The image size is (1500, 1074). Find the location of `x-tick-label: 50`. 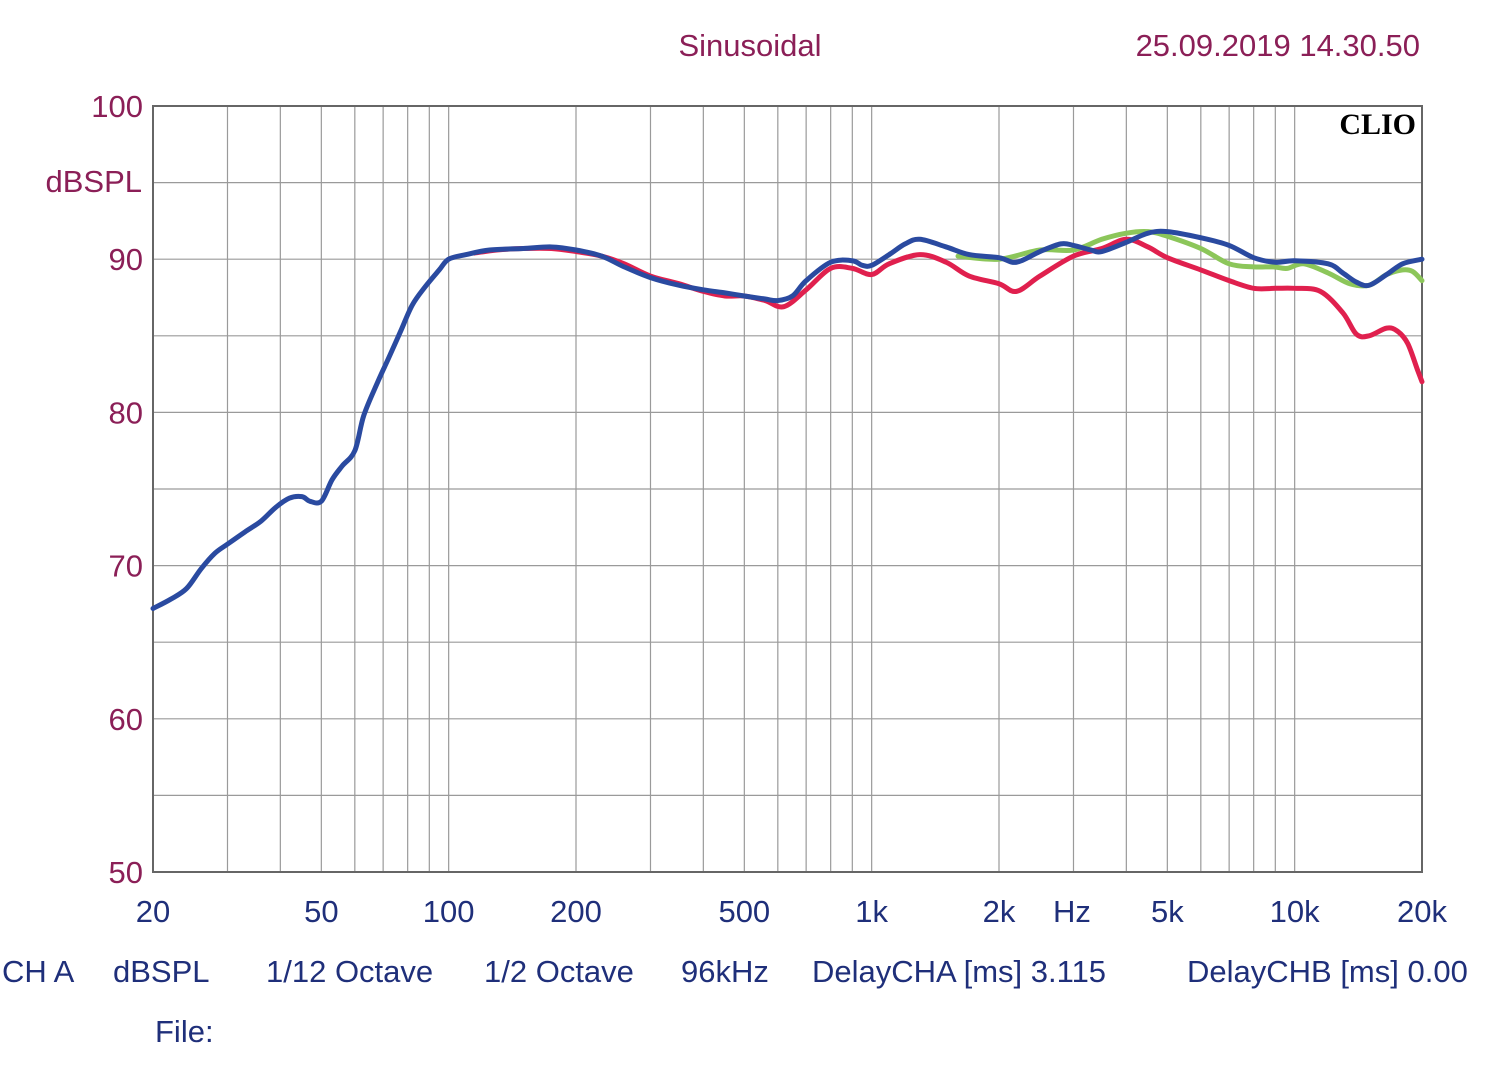

x-tick-label: 50 is located at coordinates (321, 911).